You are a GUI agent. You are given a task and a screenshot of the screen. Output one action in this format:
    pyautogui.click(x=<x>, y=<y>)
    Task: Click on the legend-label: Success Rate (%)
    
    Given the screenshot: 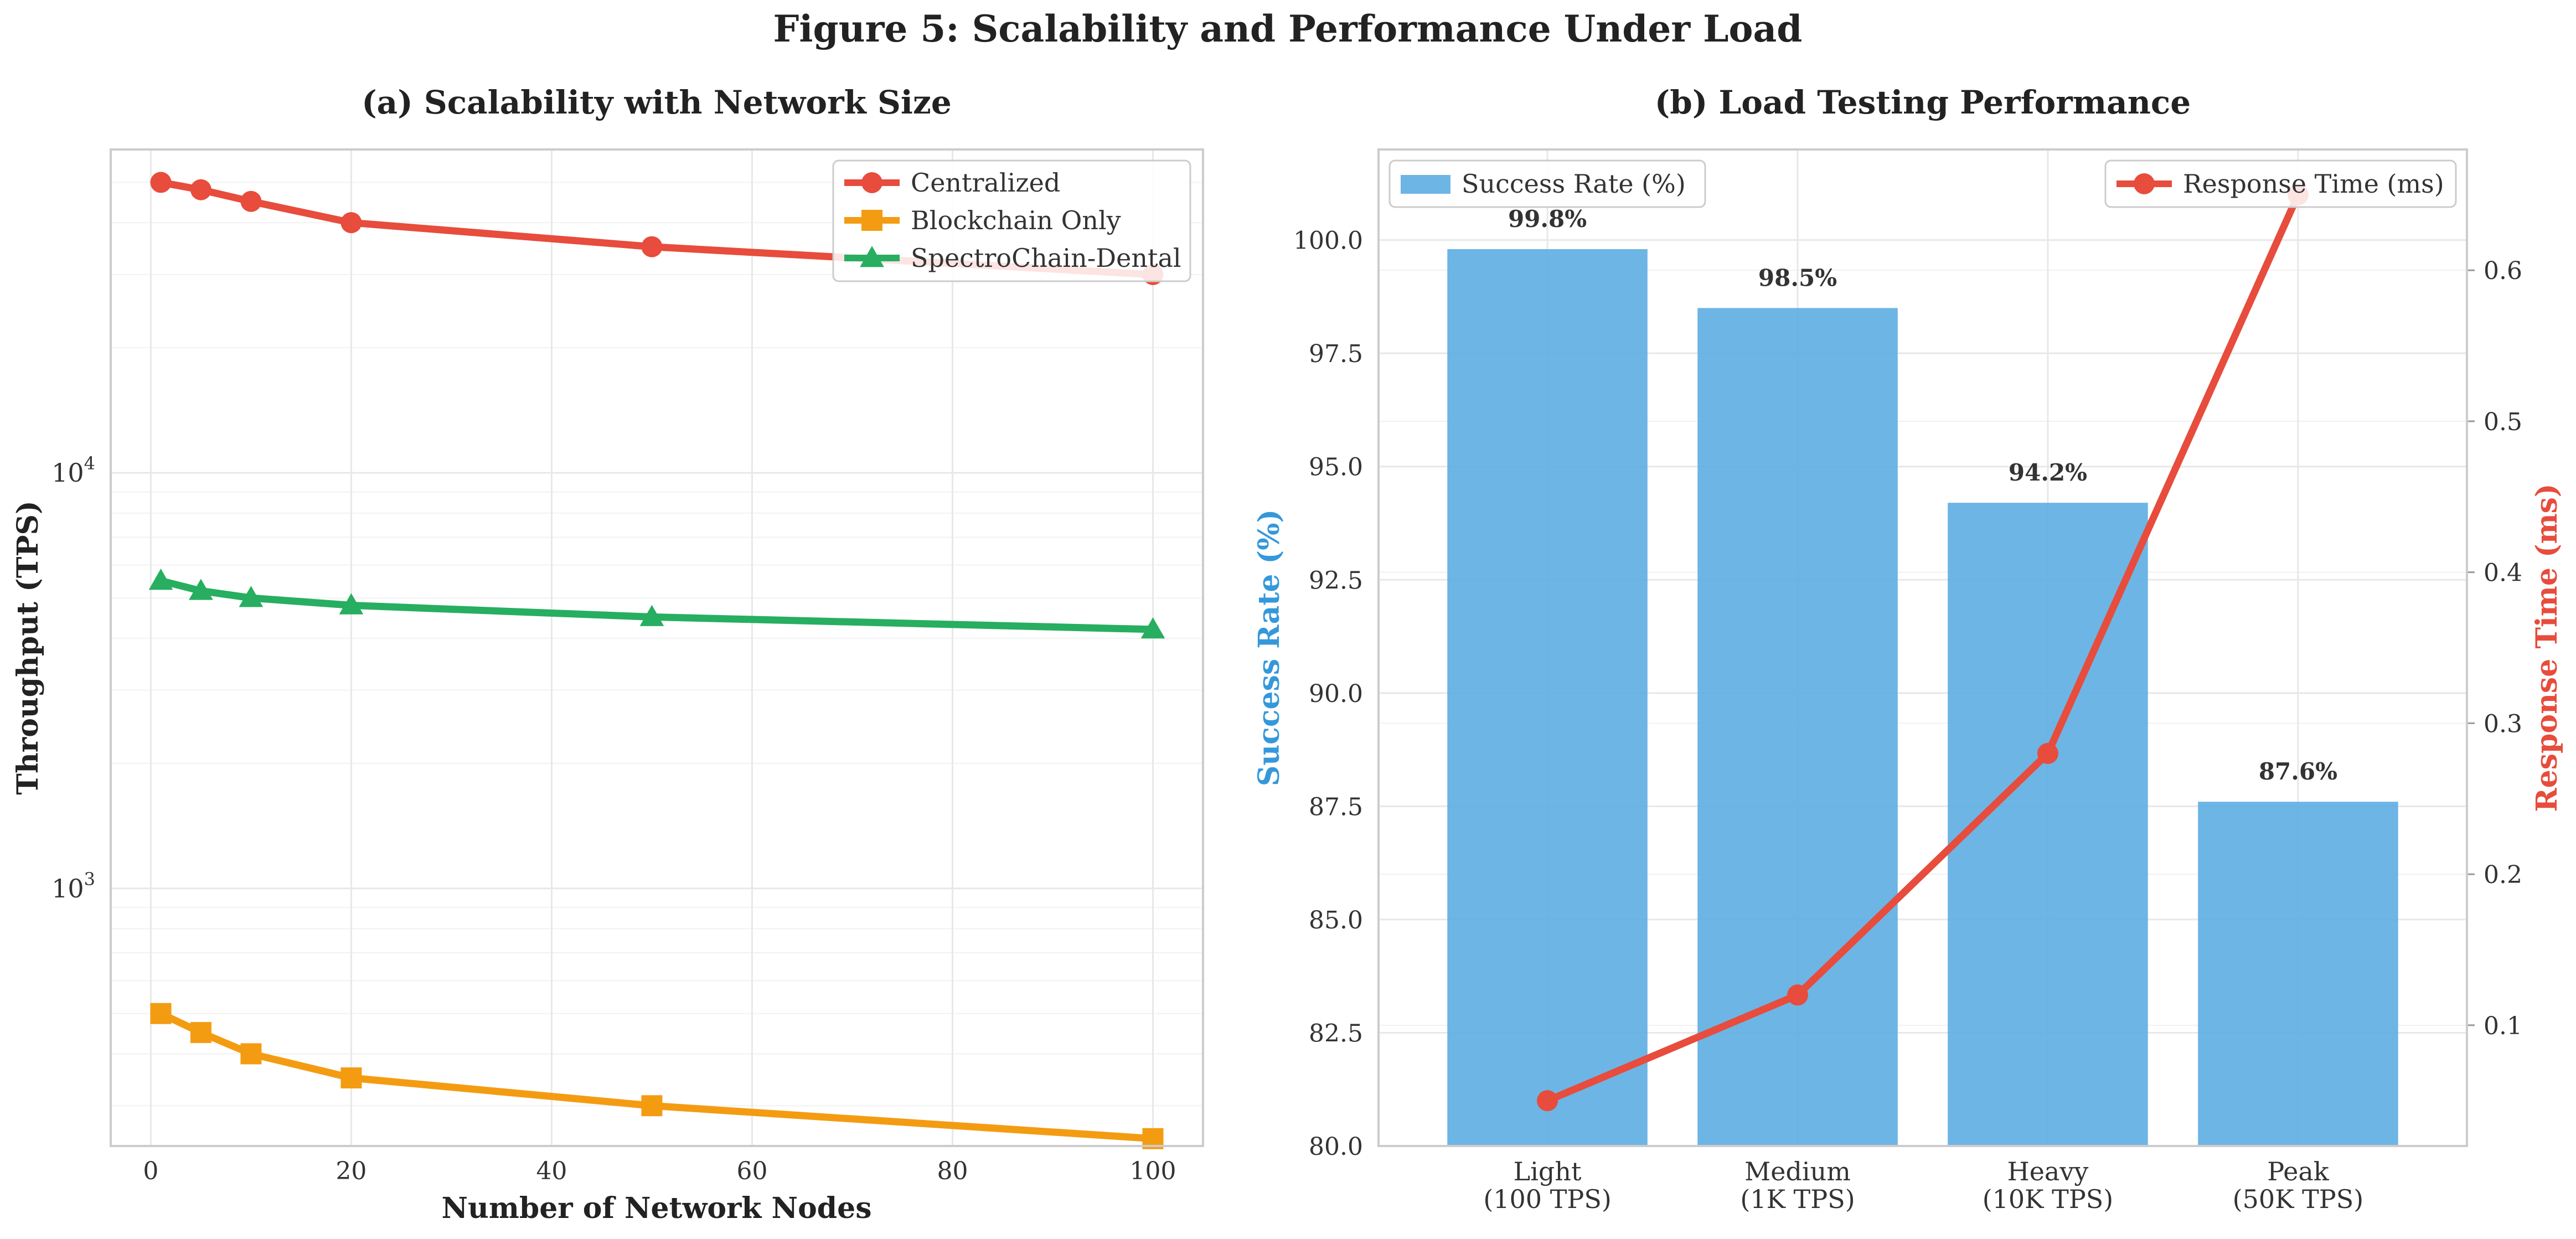 What is the action you would take?
    pyautogui.click(x=1574, y=184)
    